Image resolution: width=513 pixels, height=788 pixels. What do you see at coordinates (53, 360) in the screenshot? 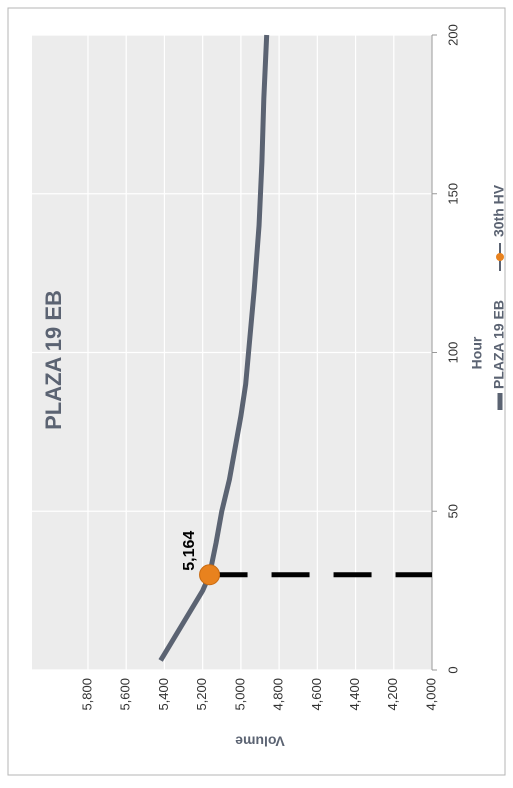
I see `chart-title: PLAZA 19 EB` at bounding box center [53, 360].